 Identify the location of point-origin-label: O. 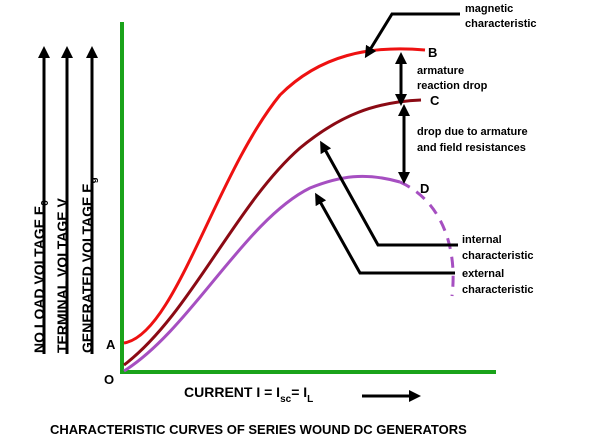
(109, 379).